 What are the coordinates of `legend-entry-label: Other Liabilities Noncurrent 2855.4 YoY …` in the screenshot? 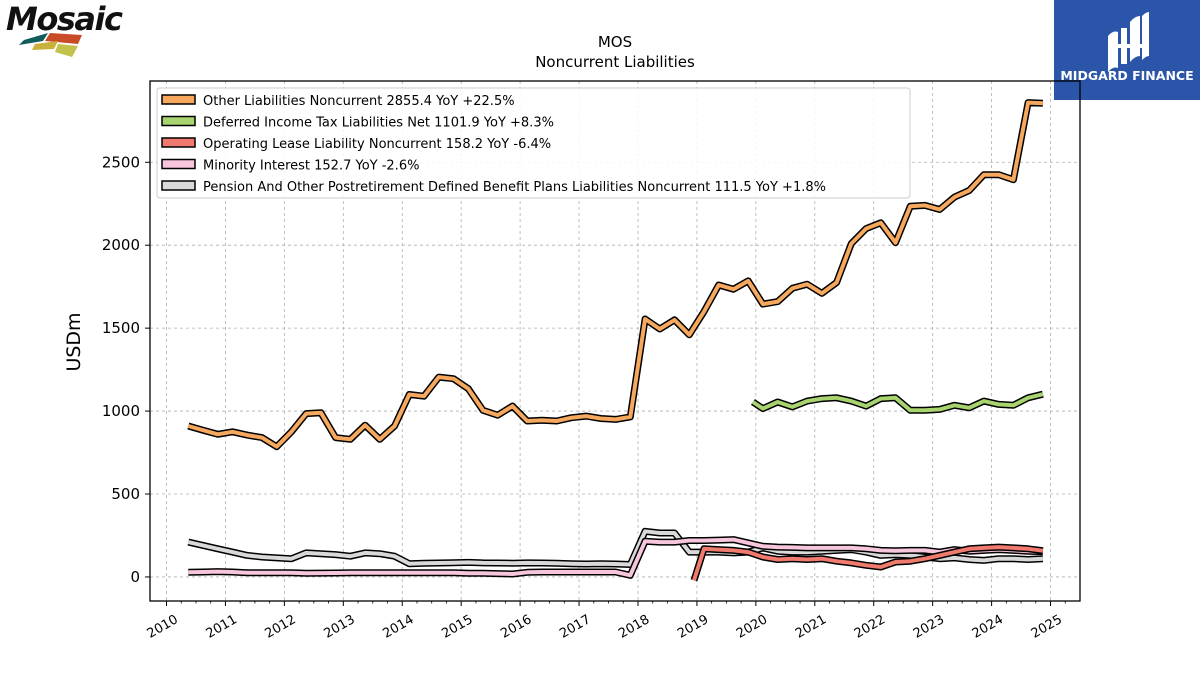 It's located at (359, 101).